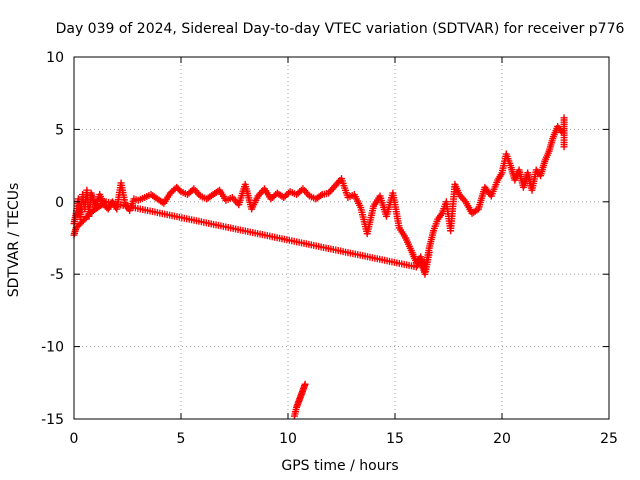 The height and width of the screenshot is (480, 640). Describe the element at coordinates (52, 420) in the screenshot. I see `y-tick-label: -15` at that location.